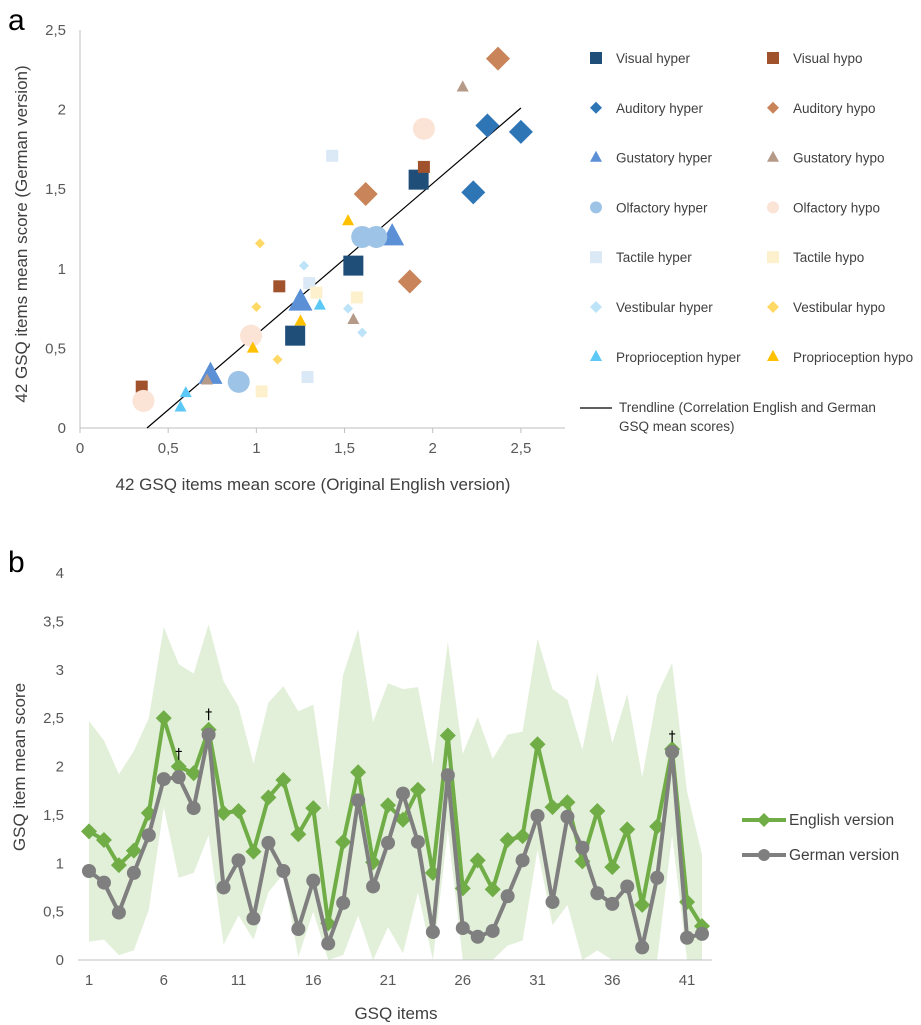 Image resolution: width=921 pixels, height=1025 pixels. Describe the element at coordinates (773, 156) in the screenshot. I see `legend-marker-gustatory-hypo` at that location.